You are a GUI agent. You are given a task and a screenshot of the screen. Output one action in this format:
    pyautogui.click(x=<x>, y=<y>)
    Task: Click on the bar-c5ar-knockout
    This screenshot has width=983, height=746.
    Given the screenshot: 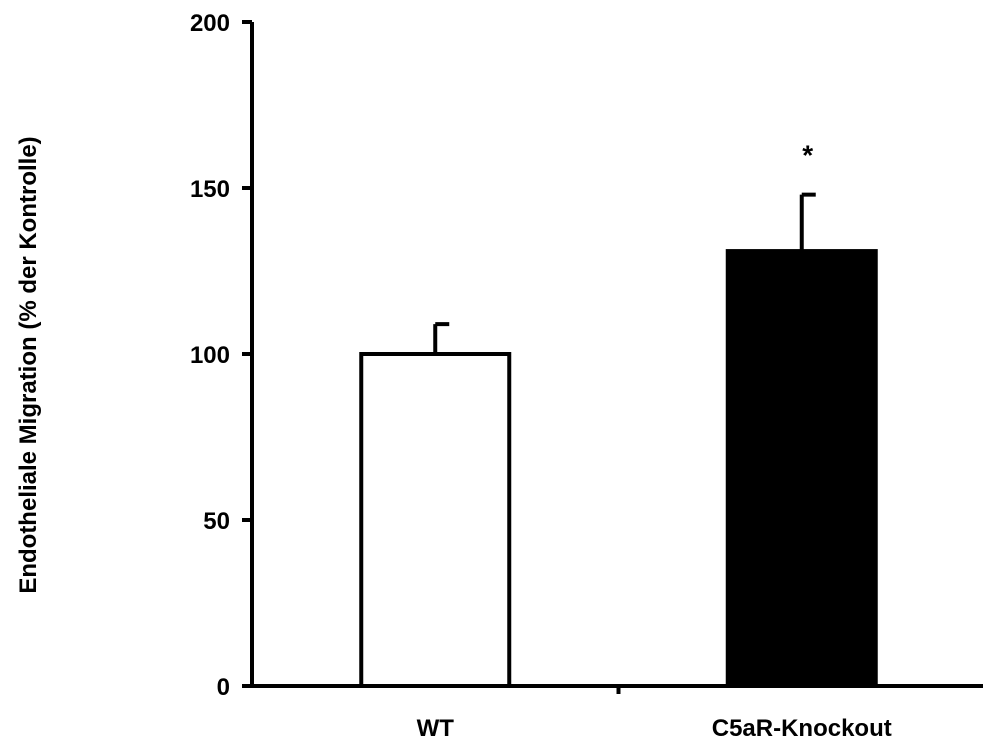 What is the action you would take?
    pyautogui.click(x=801, y=469)
    